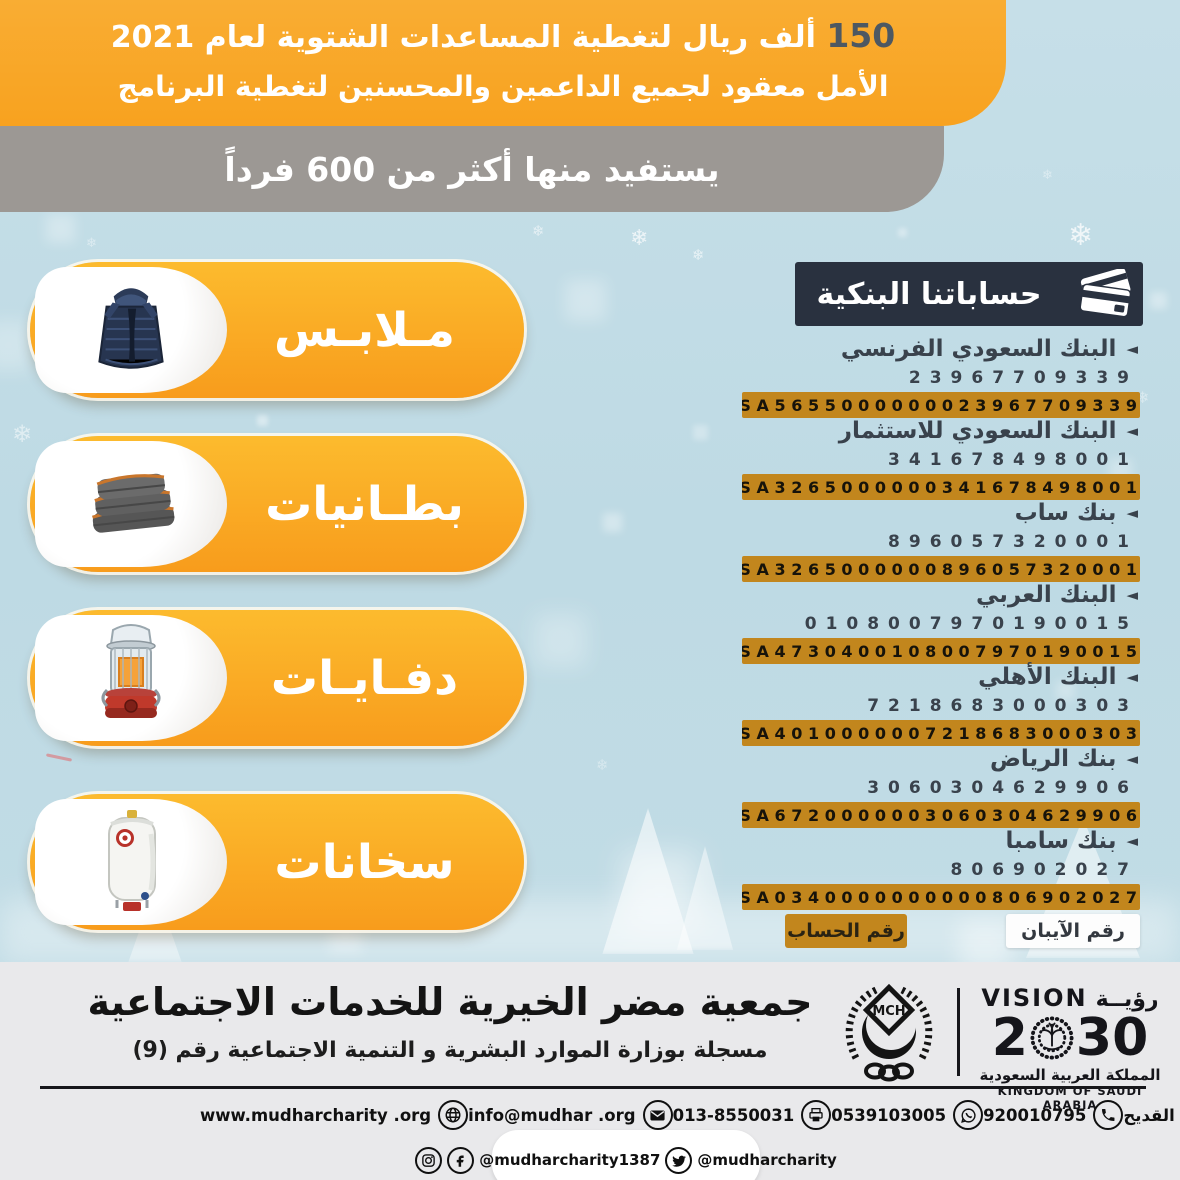 The width and height of the screenshot is (1180, 1180). I want to click on whatsapp-icon, so click(968, 1115).